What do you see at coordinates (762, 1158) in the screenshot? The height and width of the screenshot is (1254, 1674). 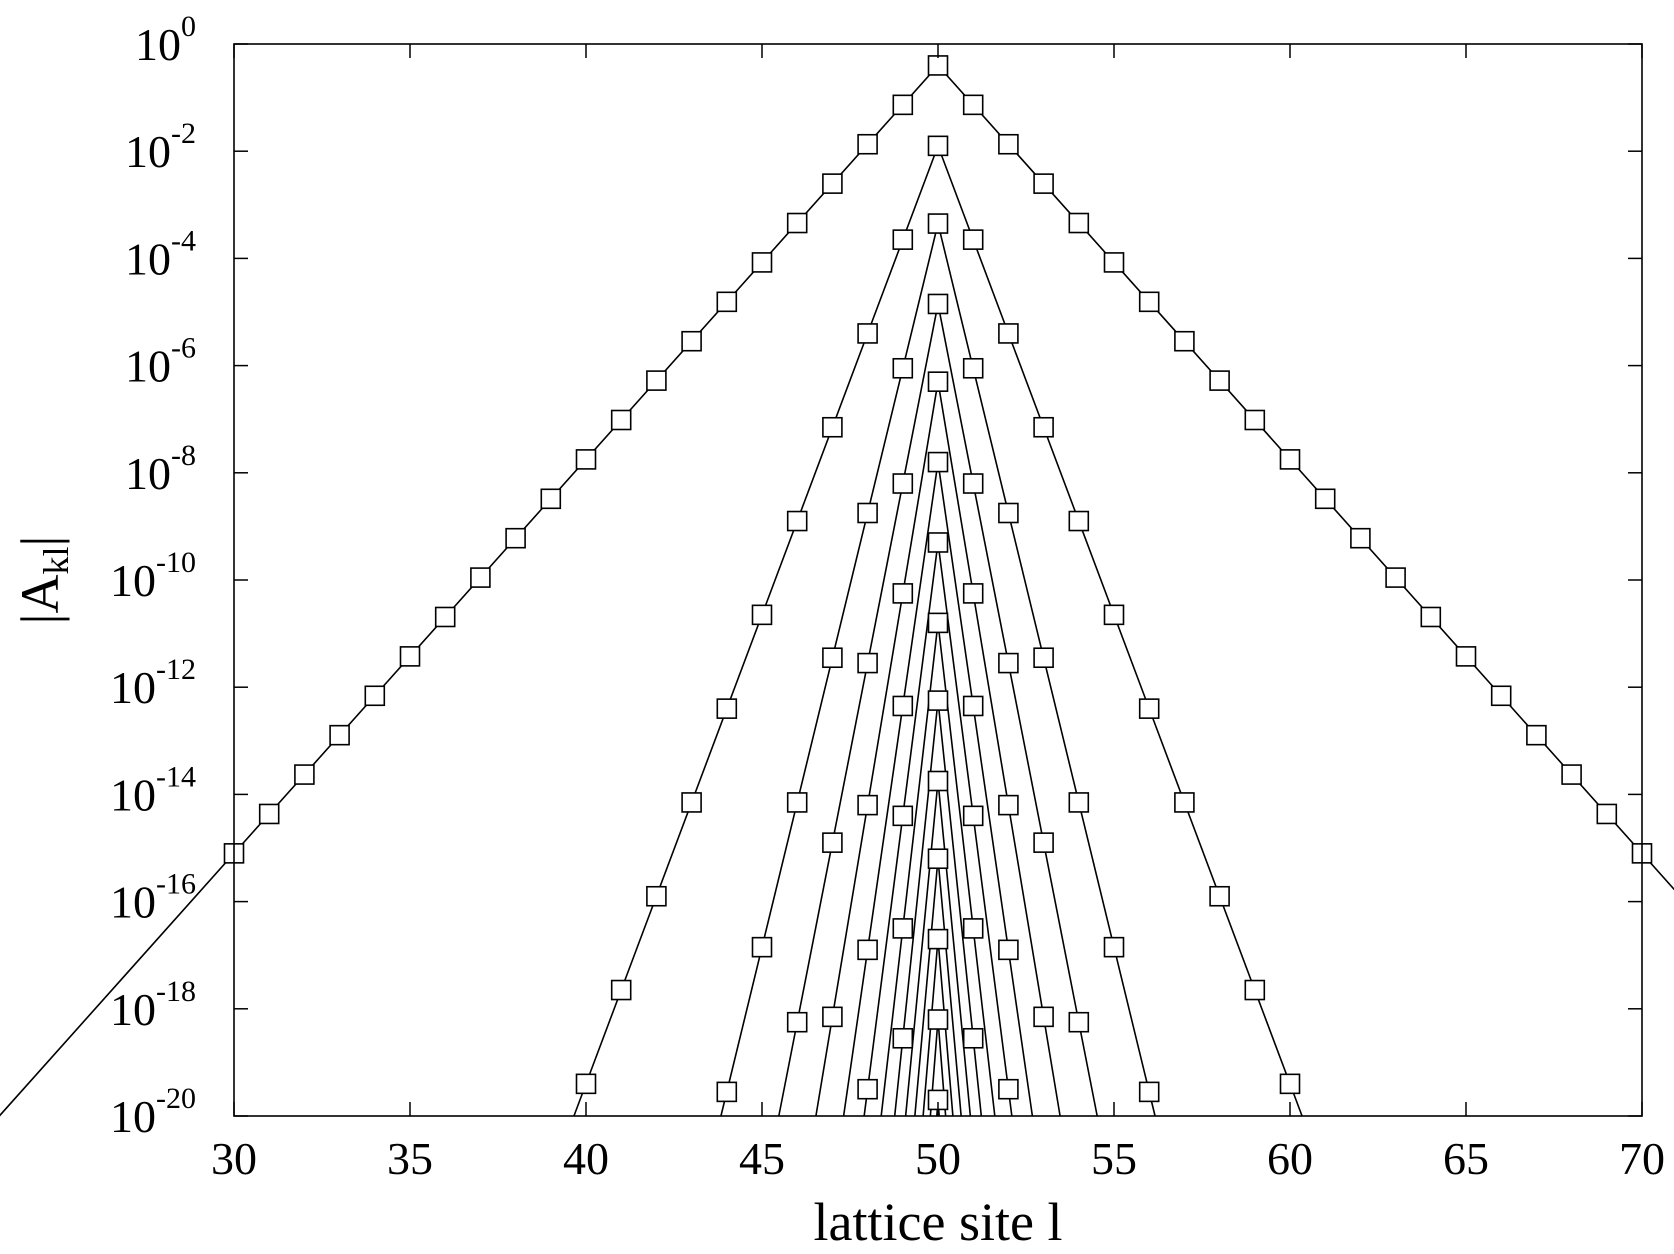 I see `x-tick-label: 45` at bounding box center [762, 1158].